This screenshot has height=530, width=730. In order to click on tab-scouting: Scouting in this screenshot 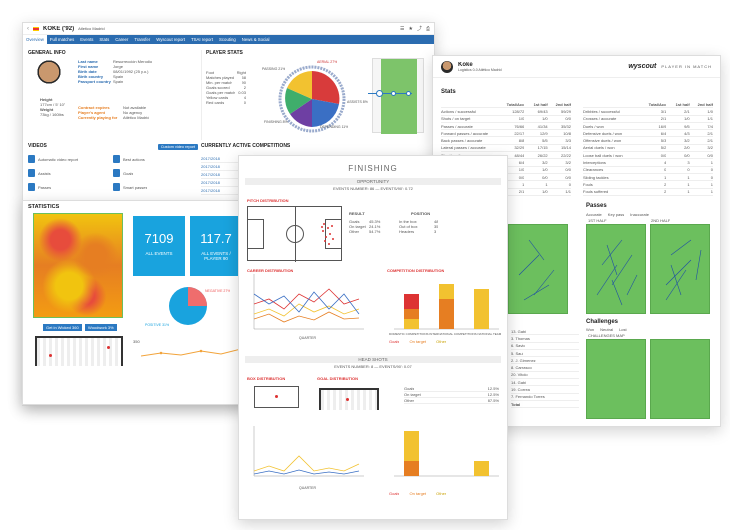, I will do `click(227, 39)`.